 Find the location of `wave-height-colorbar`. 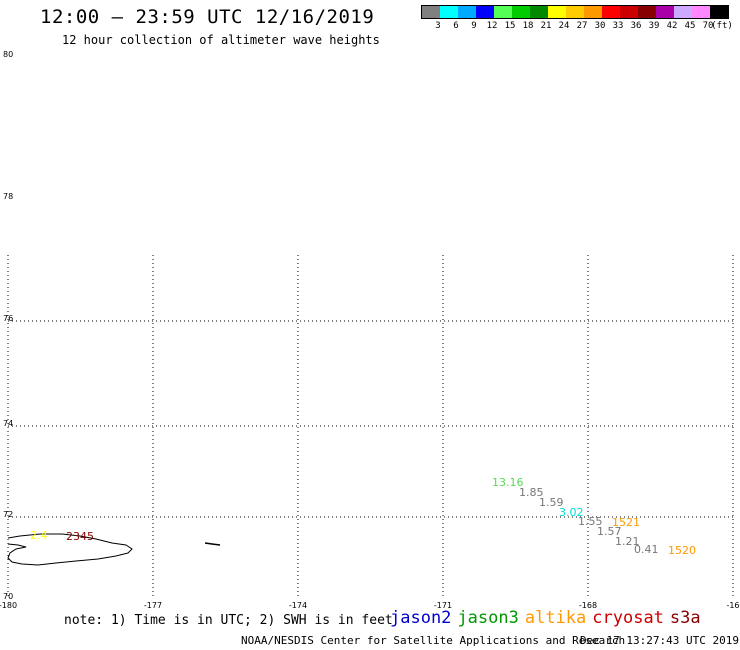

wave-height-colorbar is located at coordinates (575, 12).